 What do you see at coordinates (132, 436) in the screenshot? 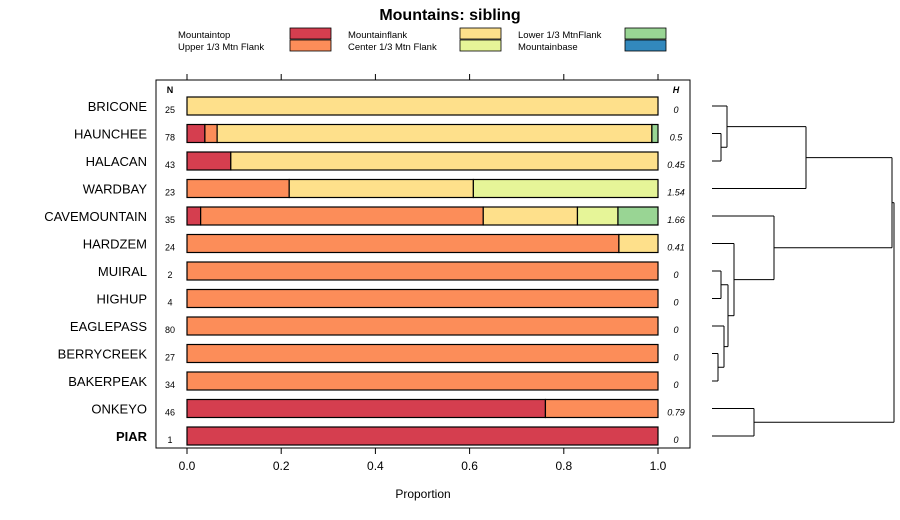
I see `row-label: PIAR` at bounding box center [132, 436].